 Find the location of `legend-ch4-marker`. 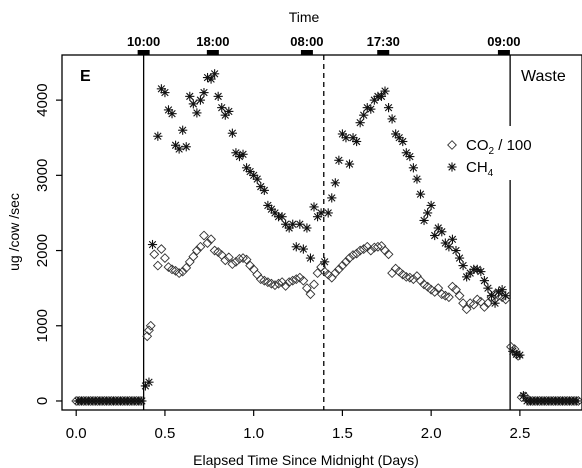

legend-ch4-marker is located at coordinates (452, 167).